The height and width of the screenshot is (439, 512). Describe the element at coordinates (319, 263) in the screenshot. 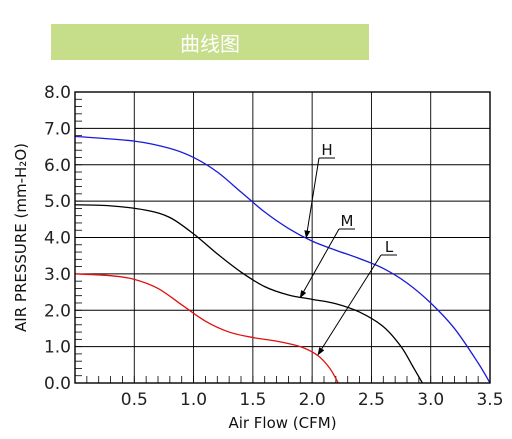

I see `leader-line-m` at that location.